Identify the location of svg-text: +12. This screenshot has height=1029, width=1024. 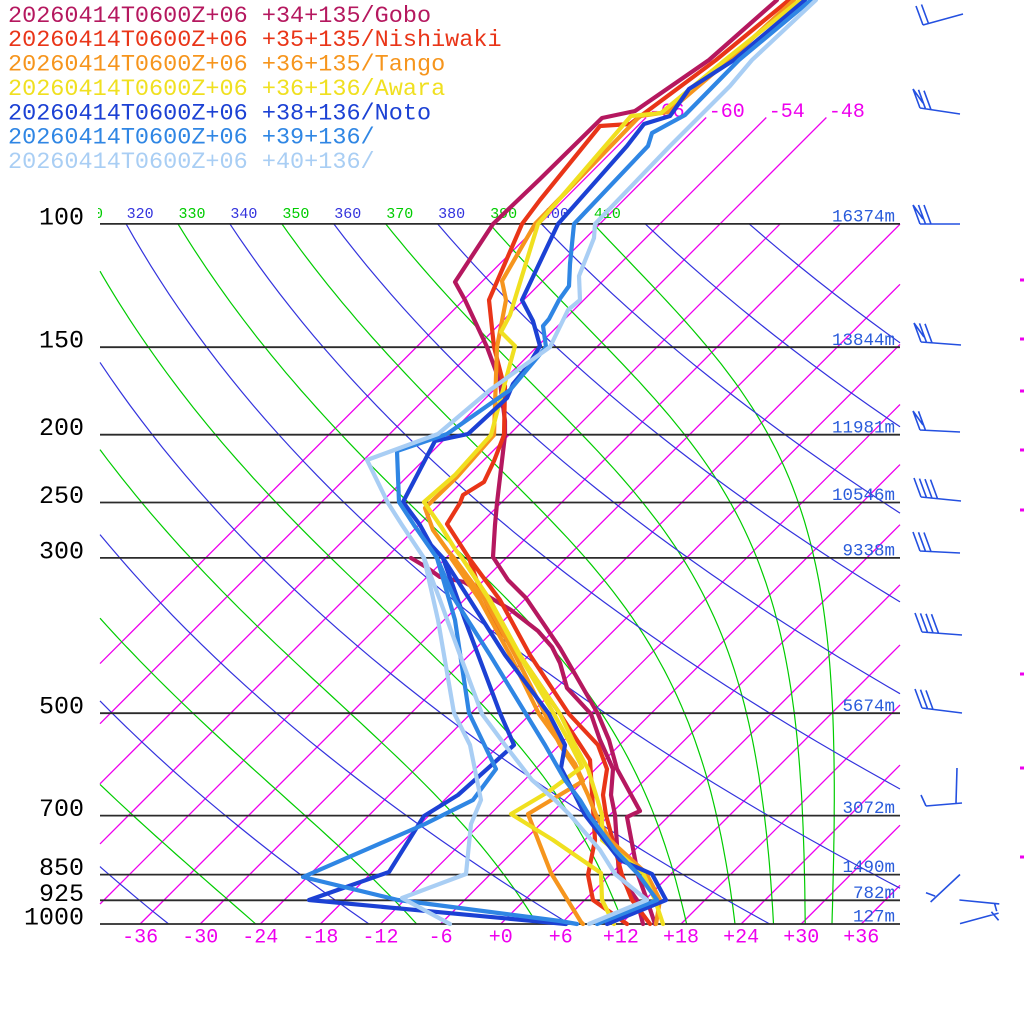
(621, 938).